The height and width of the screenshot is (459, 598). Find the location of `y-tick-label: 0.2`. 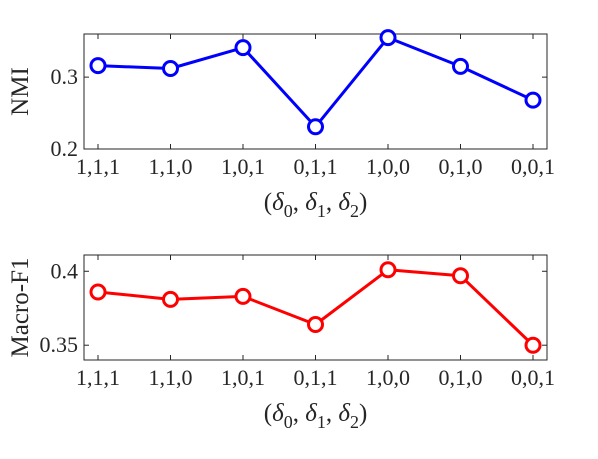

y-tick-label: 0.2 is located at coordinates (65, 148).